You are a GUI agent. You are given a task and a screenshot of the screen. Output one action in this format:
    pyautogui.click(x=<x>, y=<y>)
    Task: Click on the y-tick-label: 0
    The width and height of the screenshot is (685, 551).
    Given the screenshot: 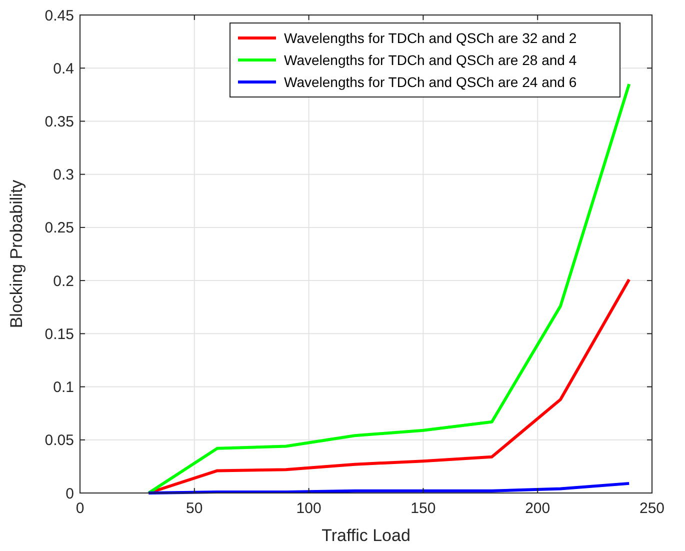 What is the action you would take?
    pyautogui.click(x=70, y=493)
    